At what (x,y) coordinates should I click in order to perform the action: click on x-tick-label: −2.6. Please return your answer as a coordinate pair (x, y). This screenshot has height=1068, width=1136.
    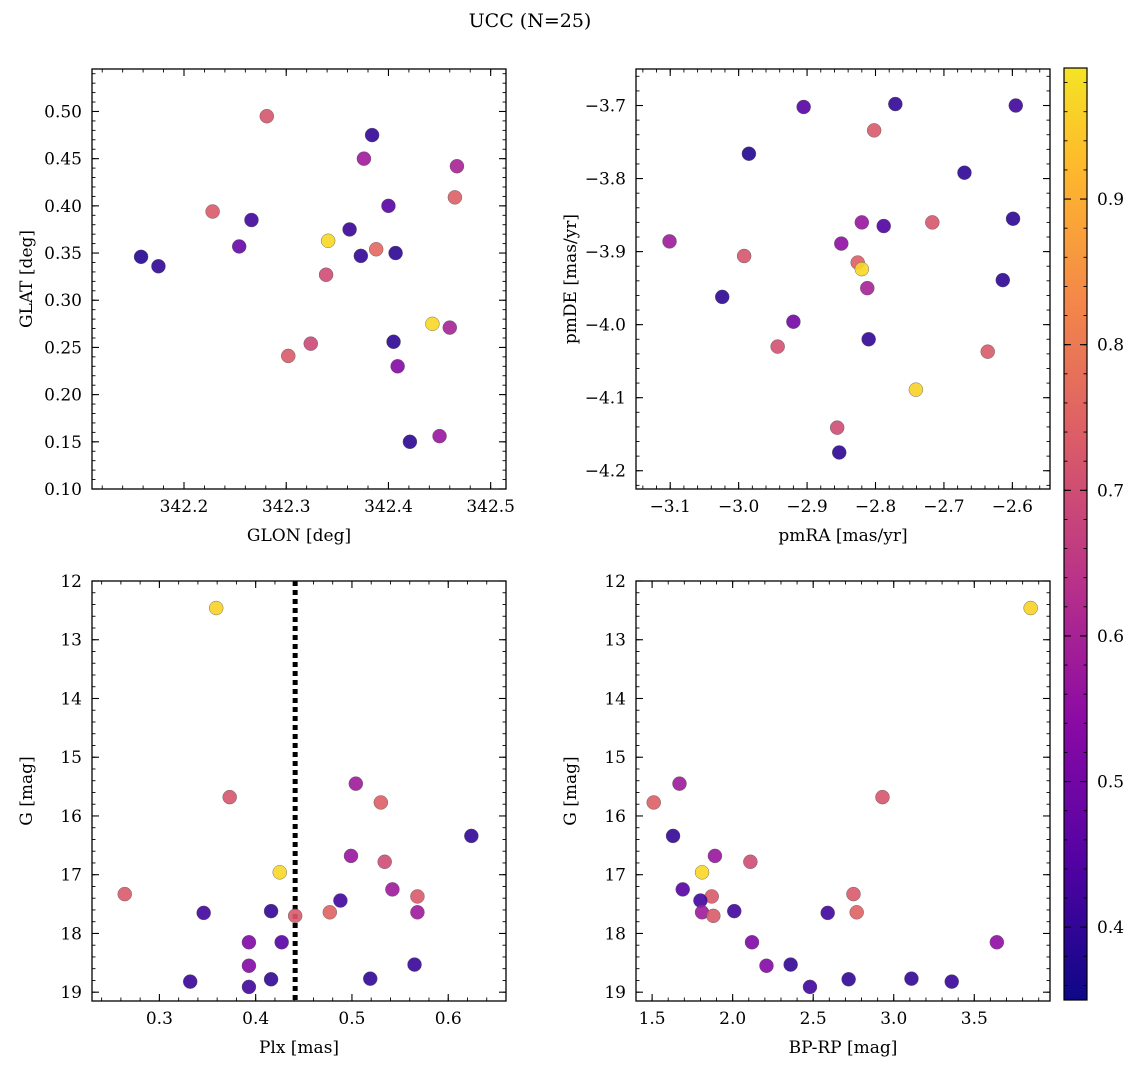
    Looking at the image, I should click on (1012, 507).